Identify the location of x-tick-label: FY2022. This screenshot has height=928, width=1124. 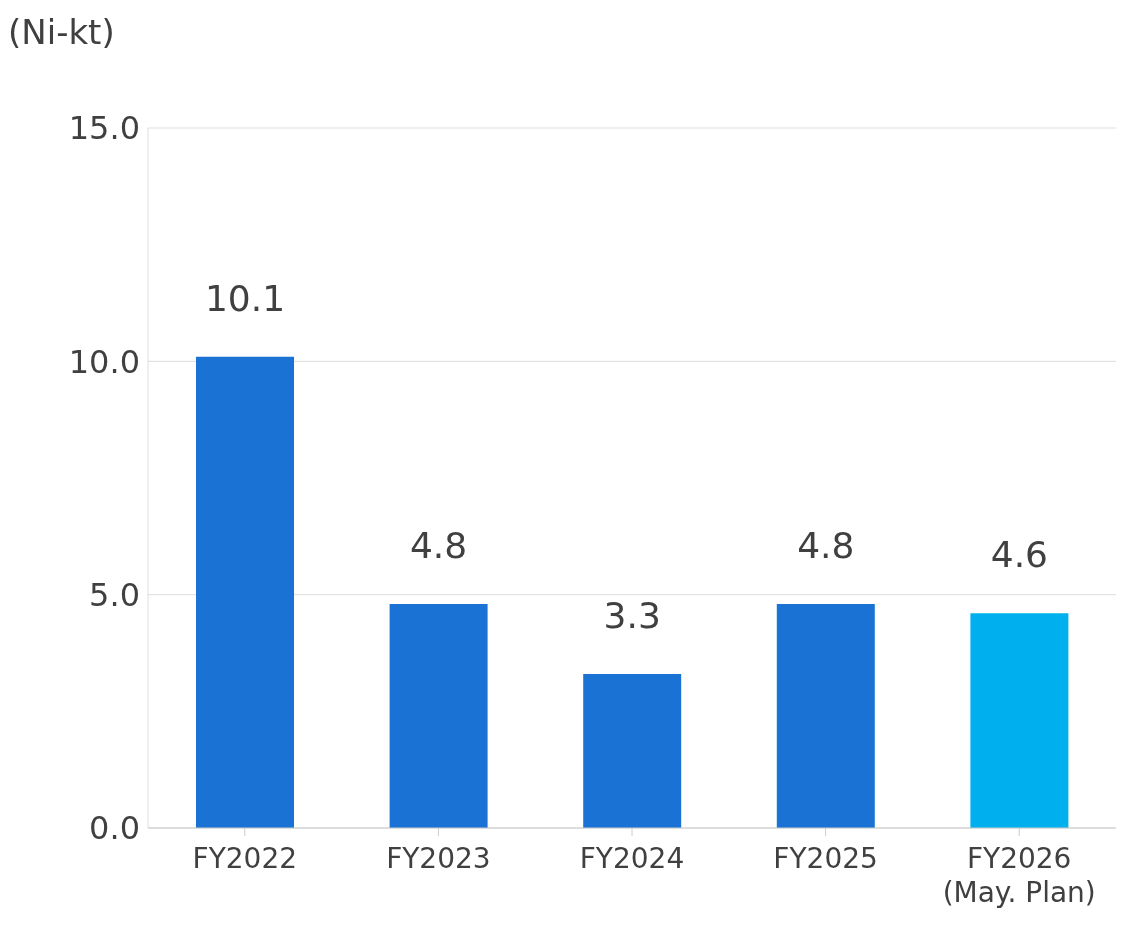
(245, 858).